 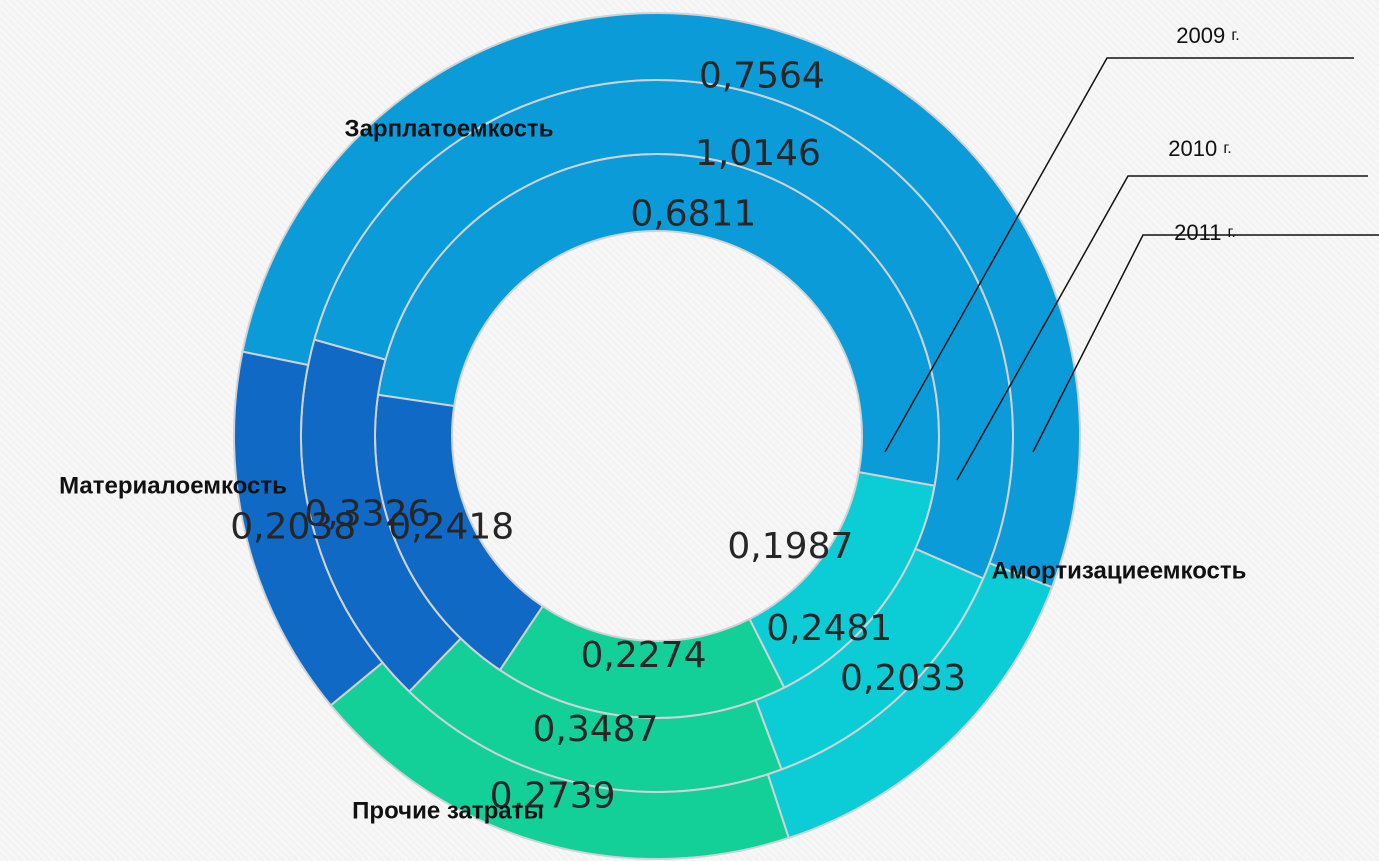 I want to click on value-label-2011-3: 0,2418, so click(x=451, y=527).